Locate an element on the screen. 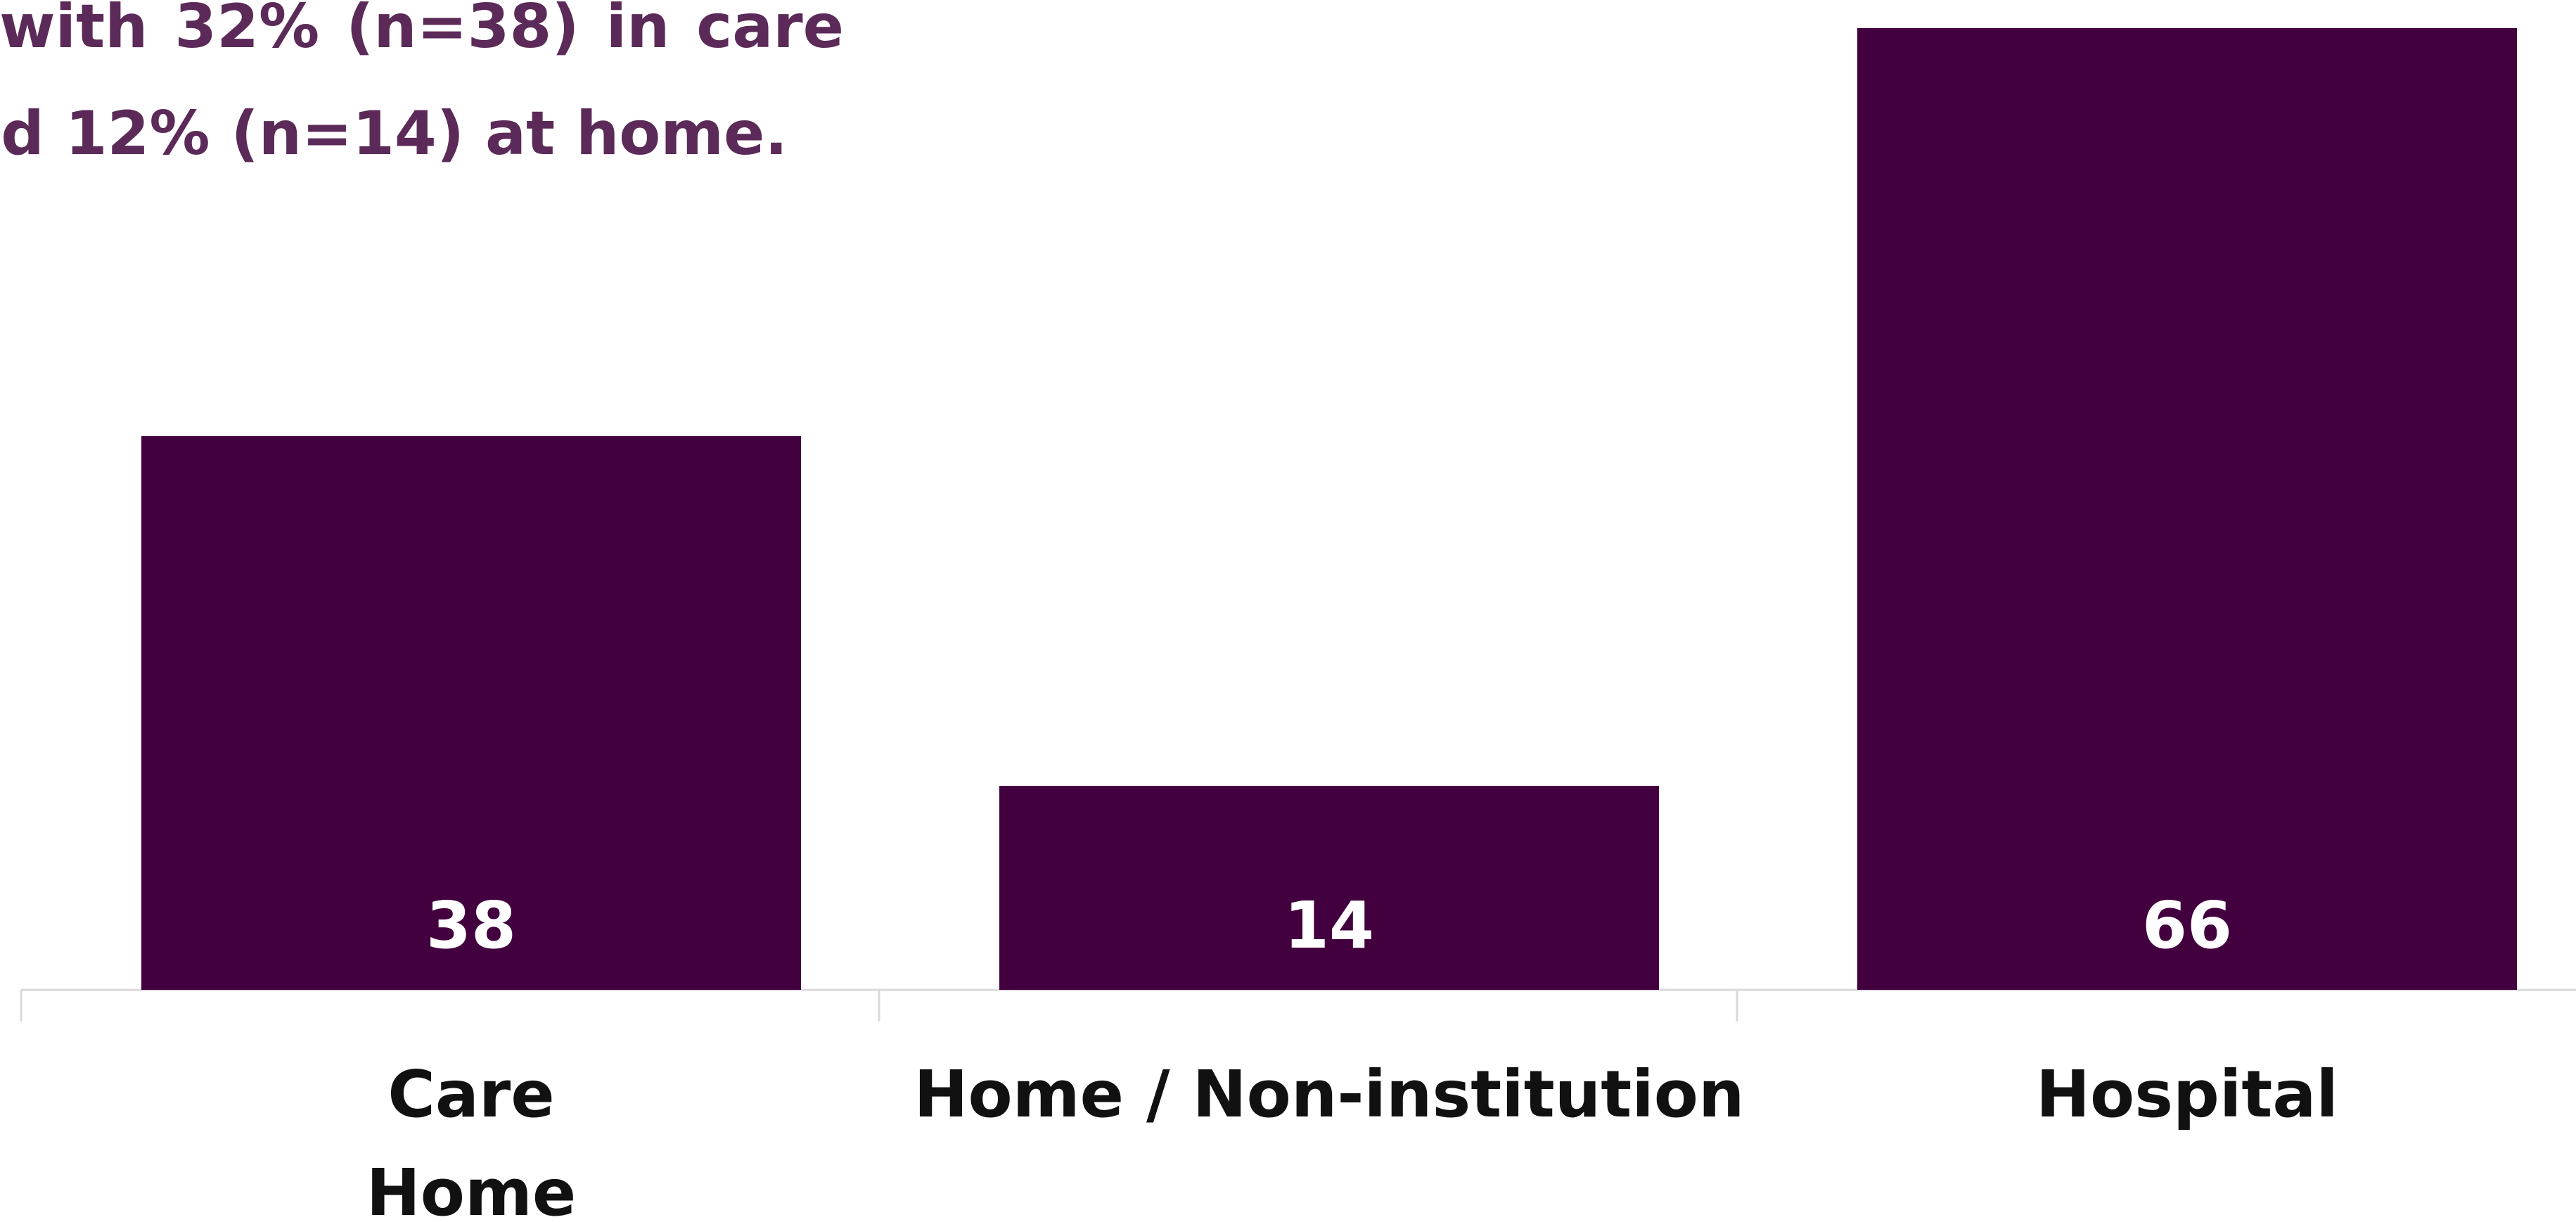  category-label: Home / Non-institution is located at coordinates (1329, 1094).